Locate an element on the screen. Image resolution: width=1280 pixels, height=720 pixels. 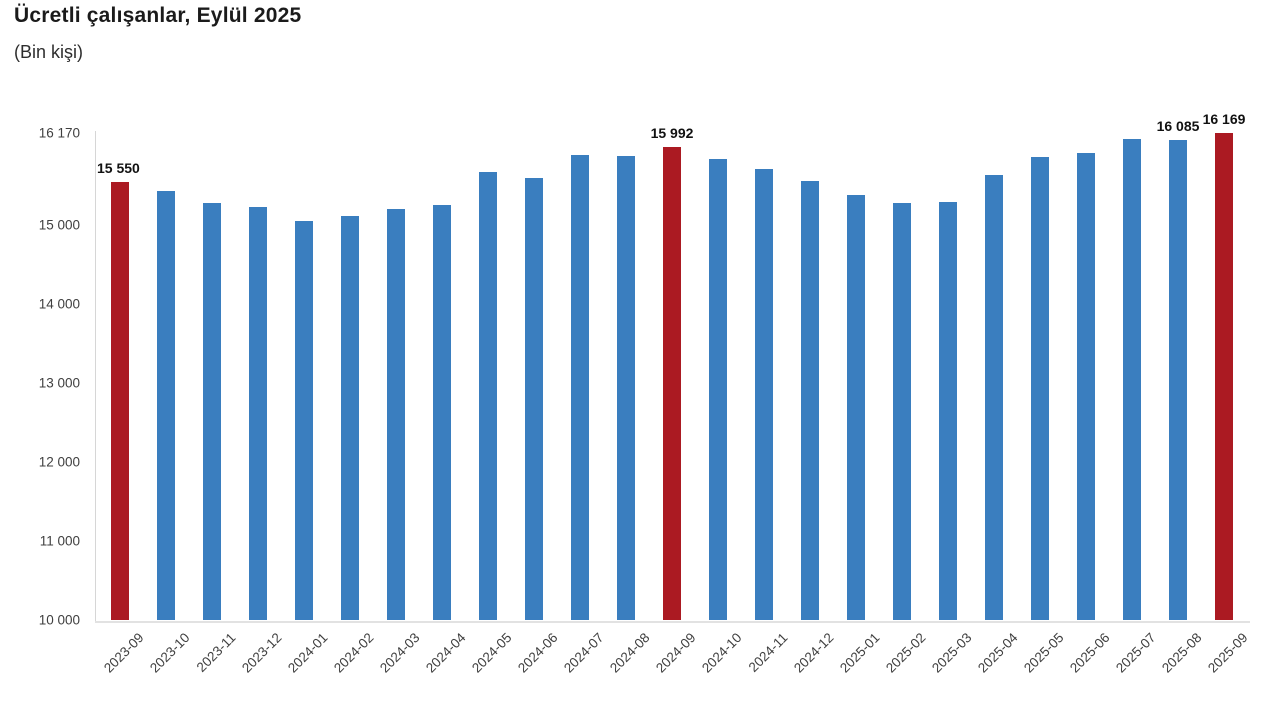
bar-data-label: 15 550 is located at coordinates (118, 167).